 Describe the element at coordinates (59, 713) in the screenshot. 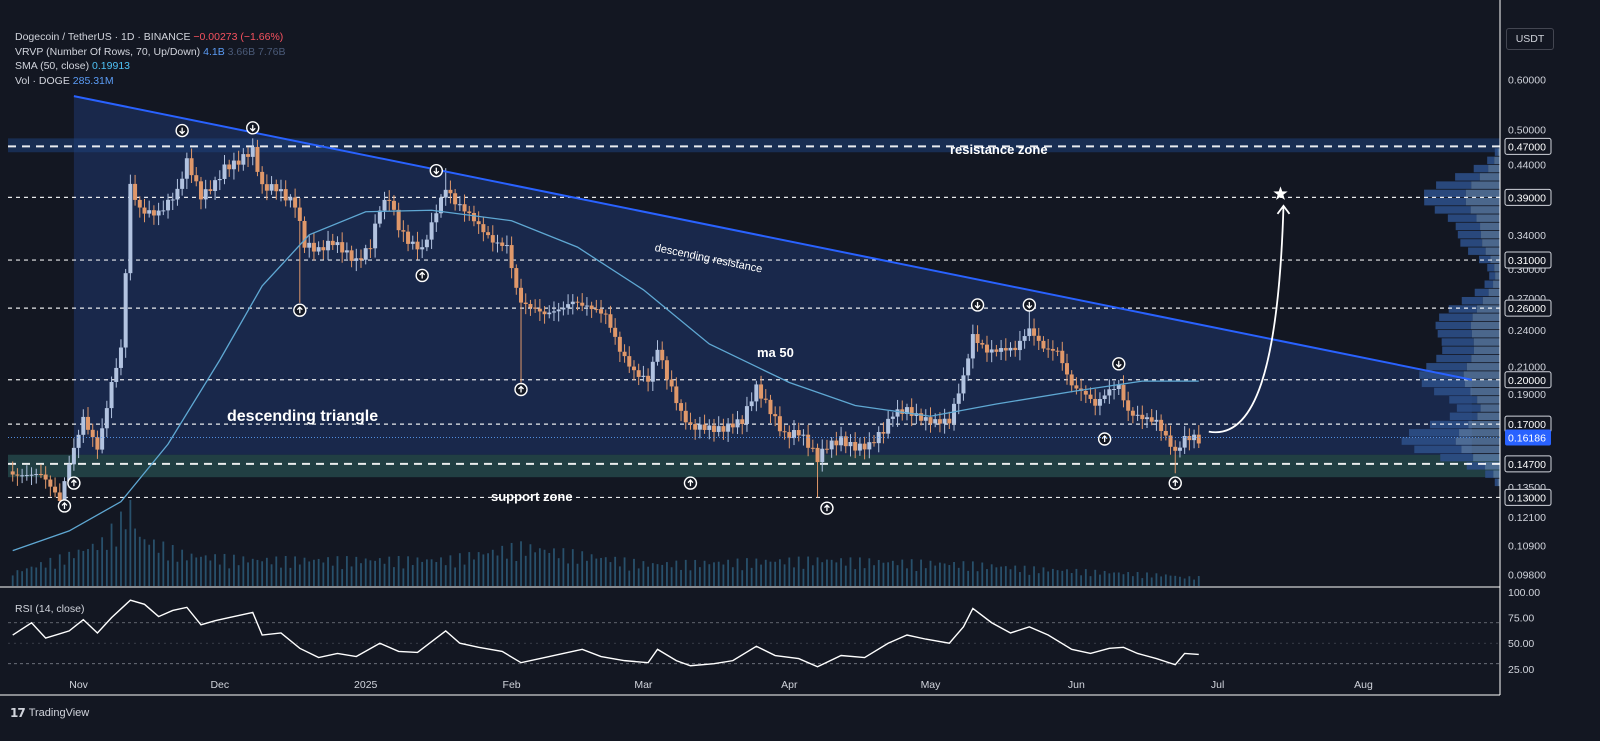

I see `brand-name: TradingView` at that location.